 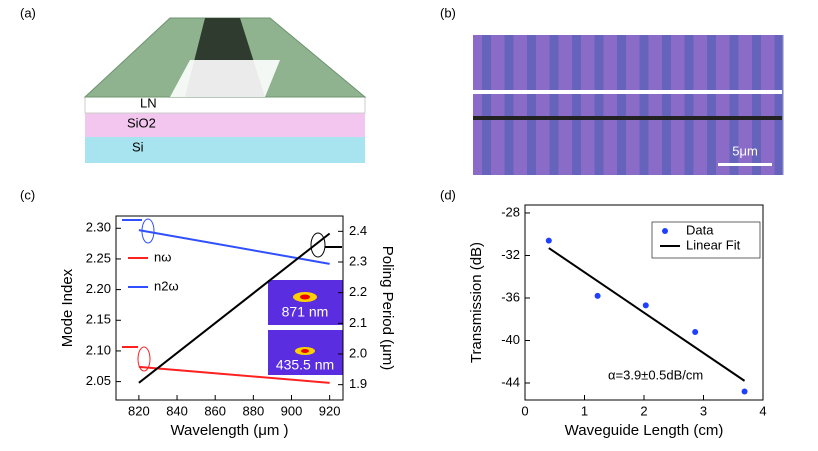 I want to click on x-tick-label: 900, so click(x=292, y=410).